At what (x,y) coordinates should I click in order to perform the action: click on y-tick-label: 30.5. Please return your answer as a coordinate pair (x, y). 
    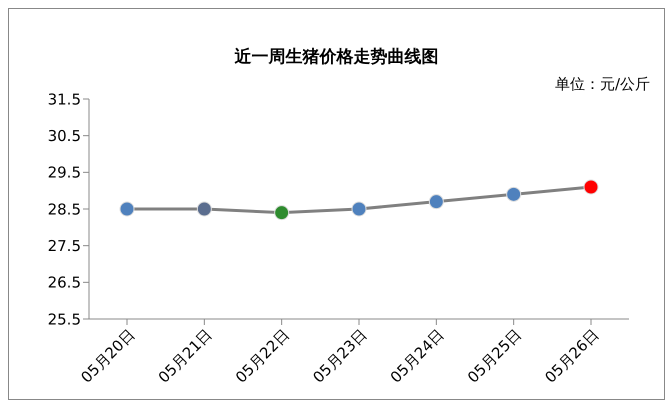
    Looking at the image, I should click on (64, 135).